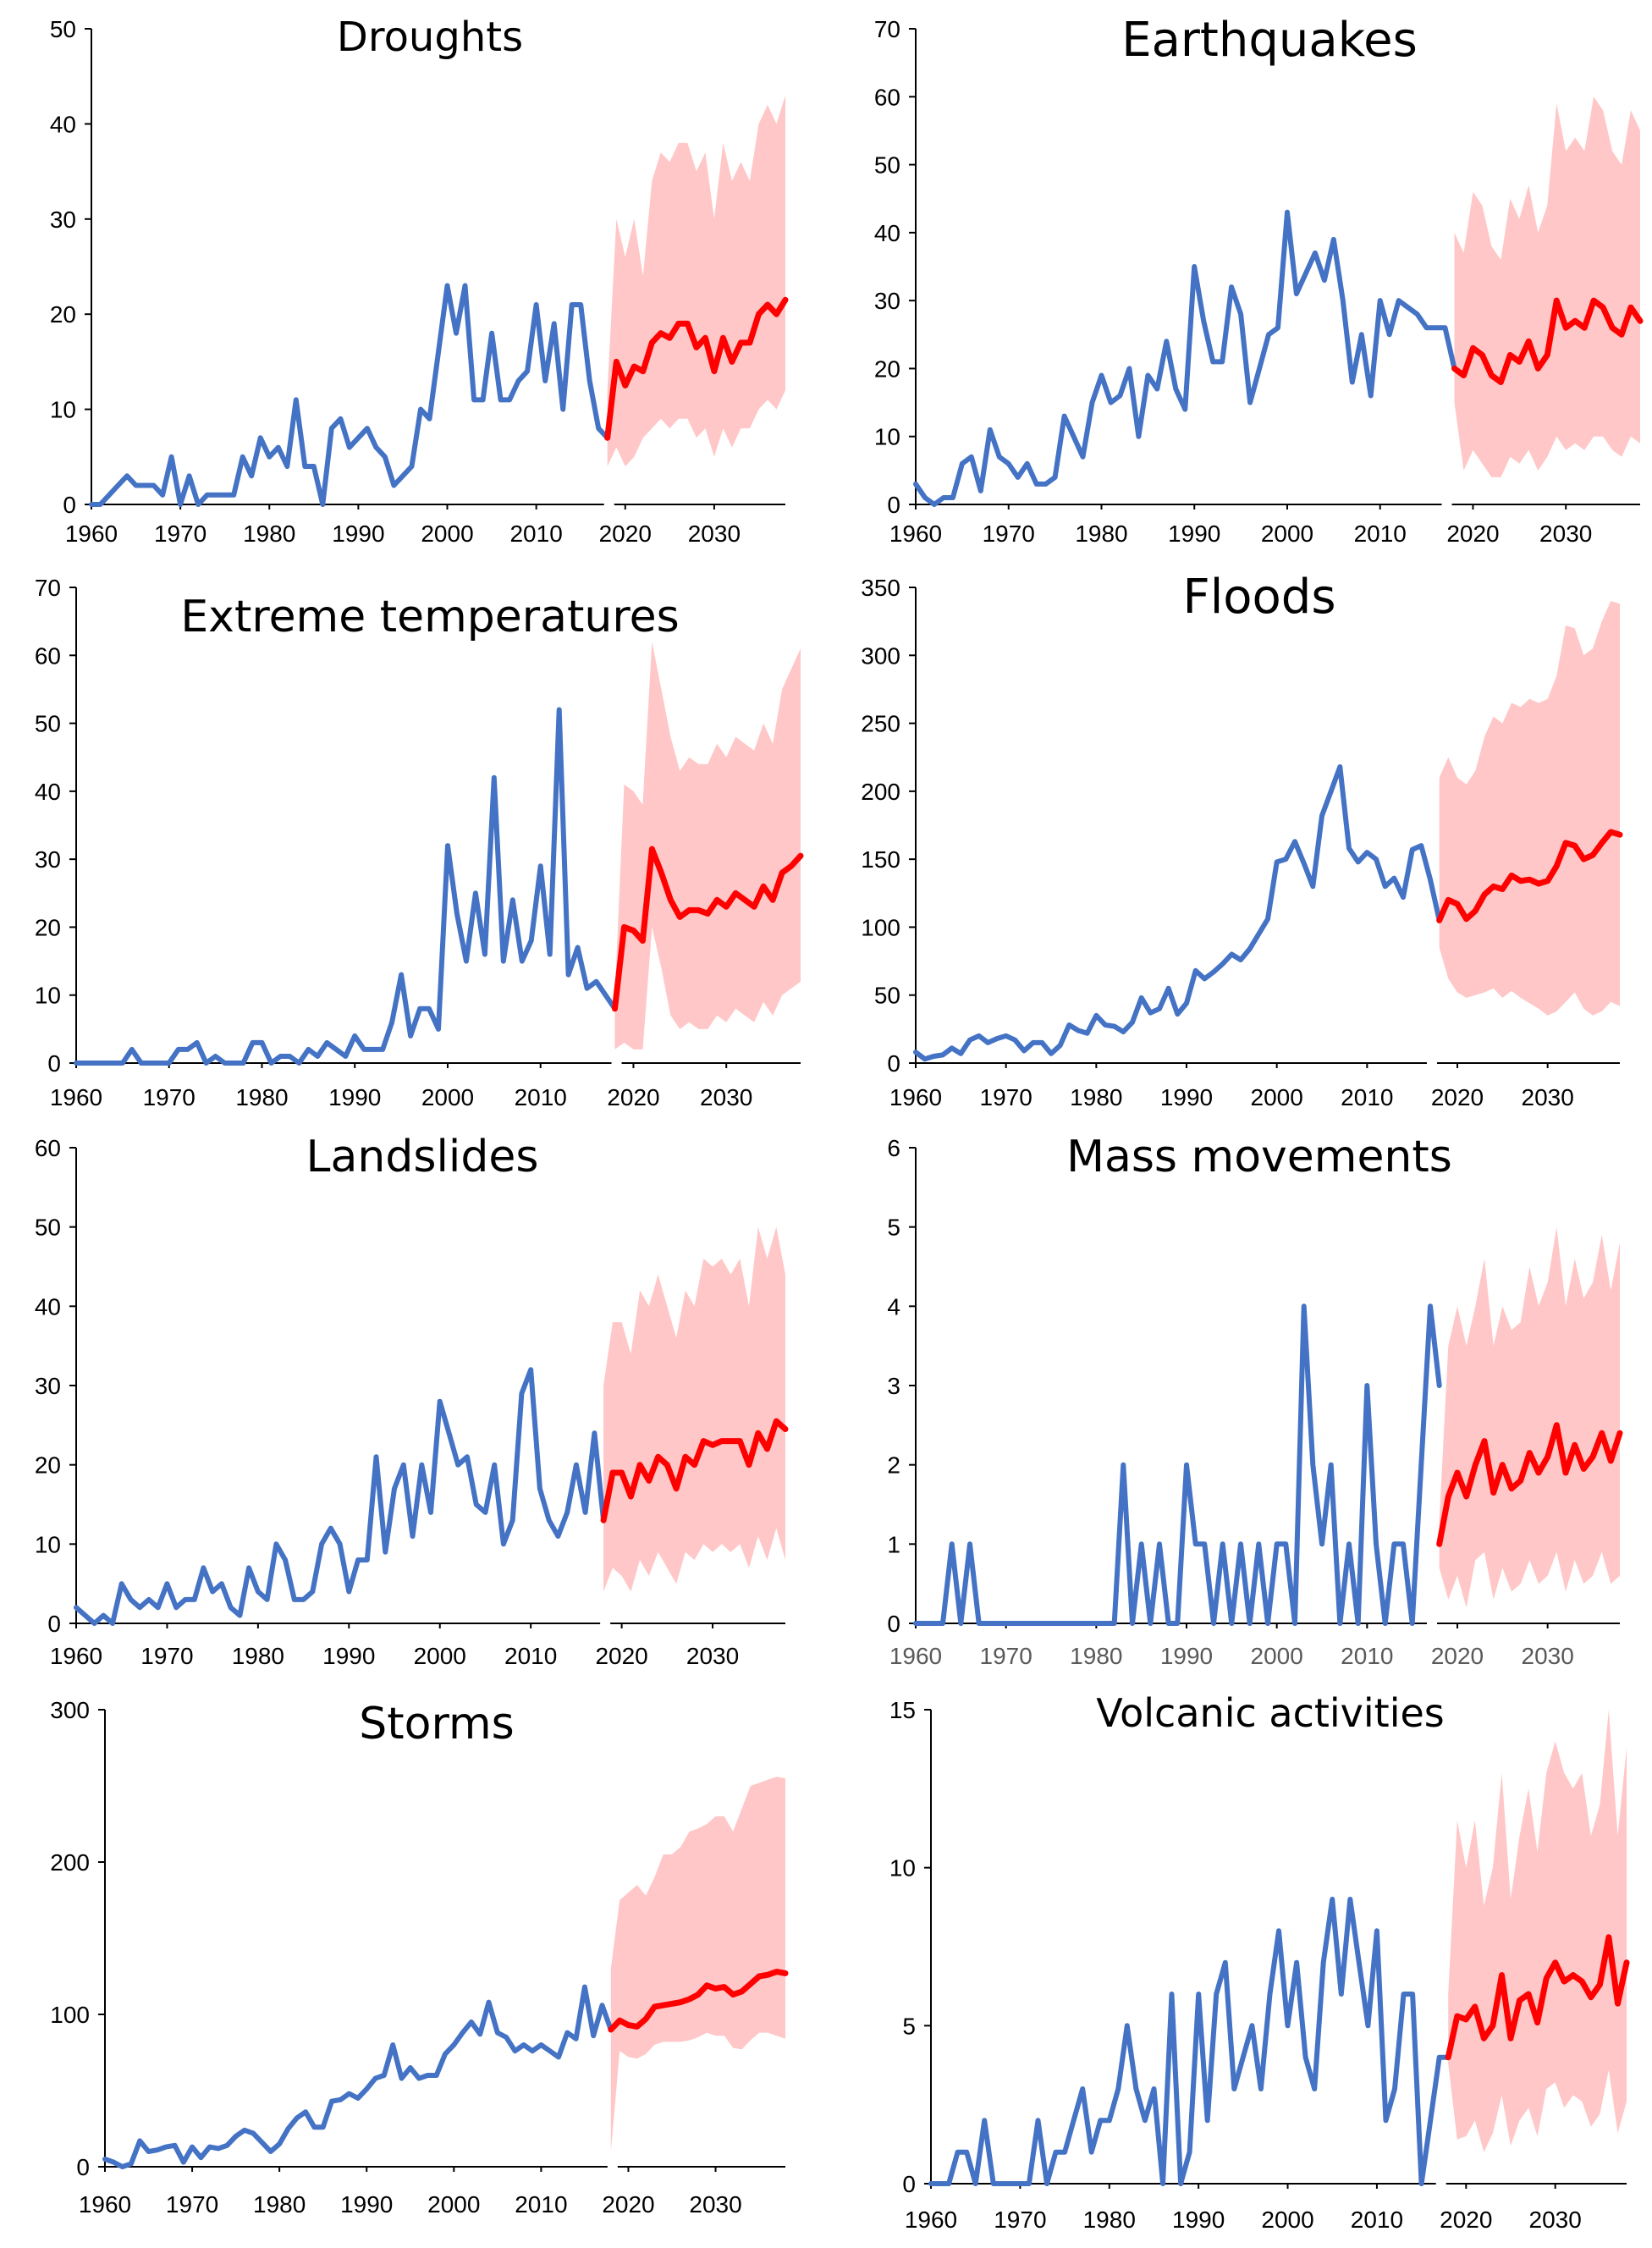  Describe the element at coordinates (893, 1624) in the screenshot. I see `mass-movements-ytick-label: 0` at that location.